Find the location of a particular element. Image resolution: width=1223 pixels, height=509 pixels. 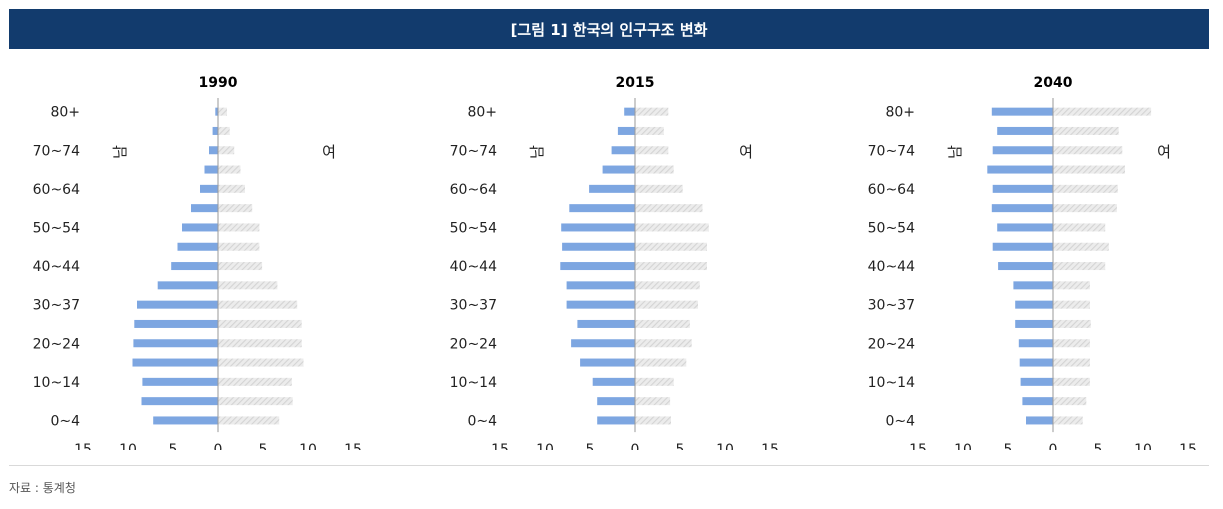

y-tick-label: 10~14 is located at coordinates (891, 383).